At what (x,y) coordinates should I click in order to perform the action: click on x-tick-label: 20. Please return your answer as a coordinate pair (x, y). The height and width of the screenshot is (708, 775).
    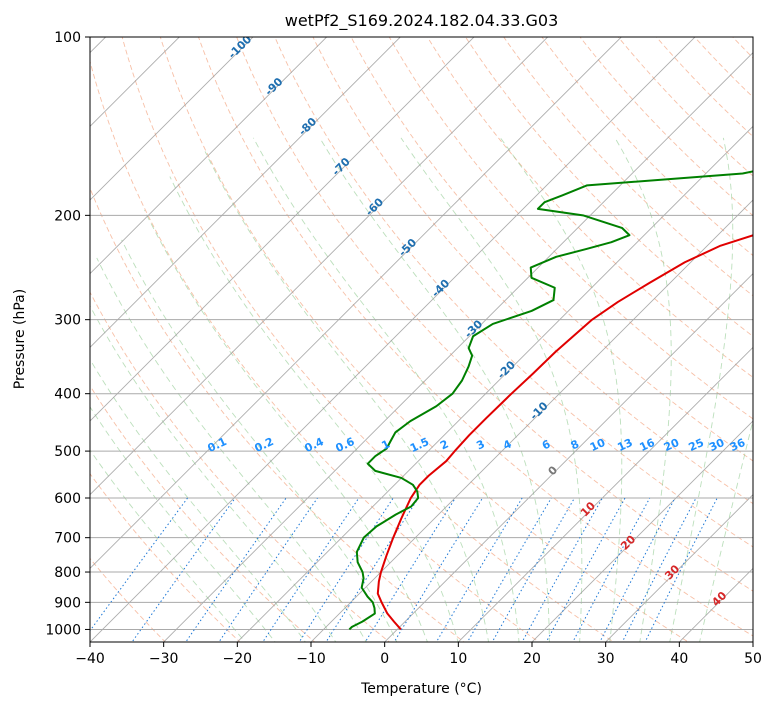
    Looking at the image, I should click on (532, 659).